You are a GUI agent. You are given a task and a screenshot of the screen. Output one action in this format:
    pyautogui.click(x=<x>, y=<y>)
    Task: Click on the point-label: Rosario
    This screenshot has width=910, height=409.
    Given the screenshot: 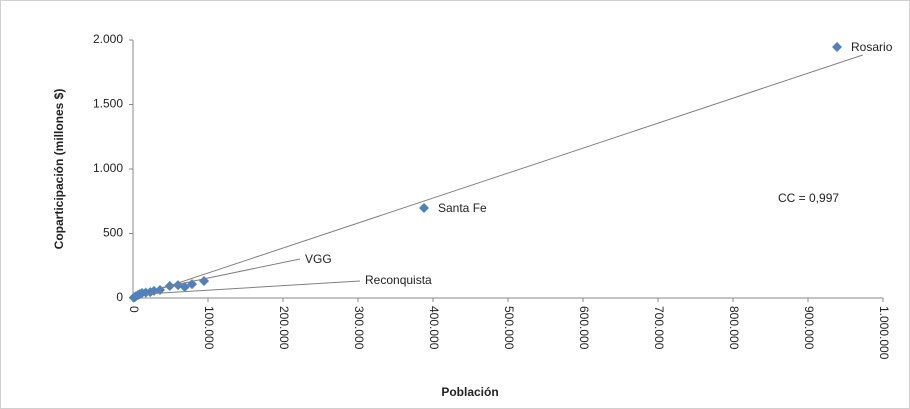 What is the action you would take?
    pyautogui.click(x=872, y=47)
    